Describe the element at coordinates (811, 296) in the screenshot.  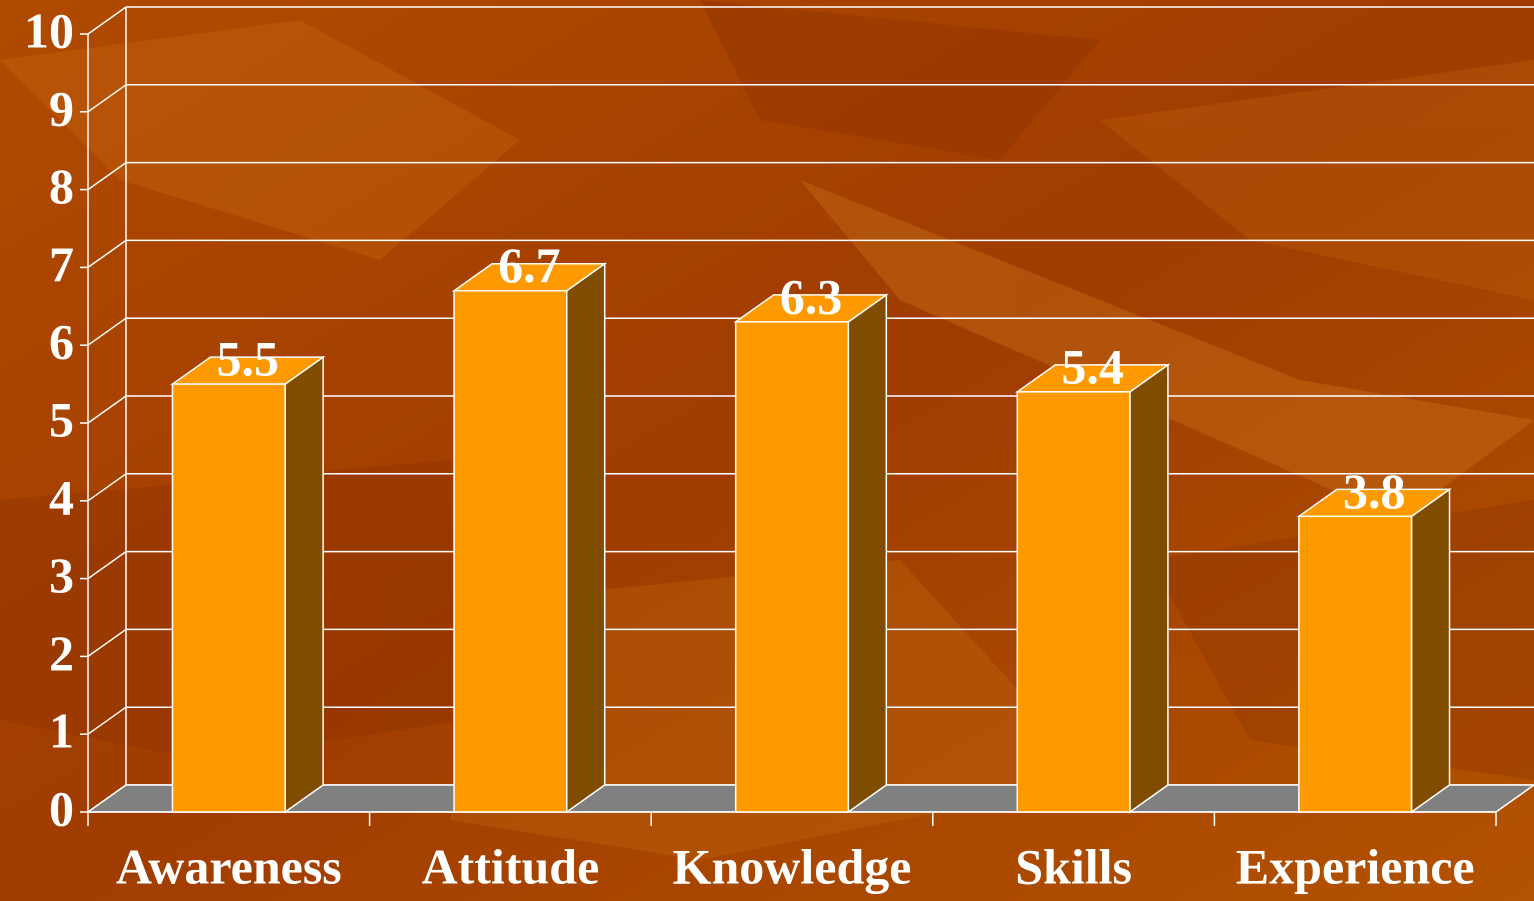
I see `data-label: 6.3` at that location.